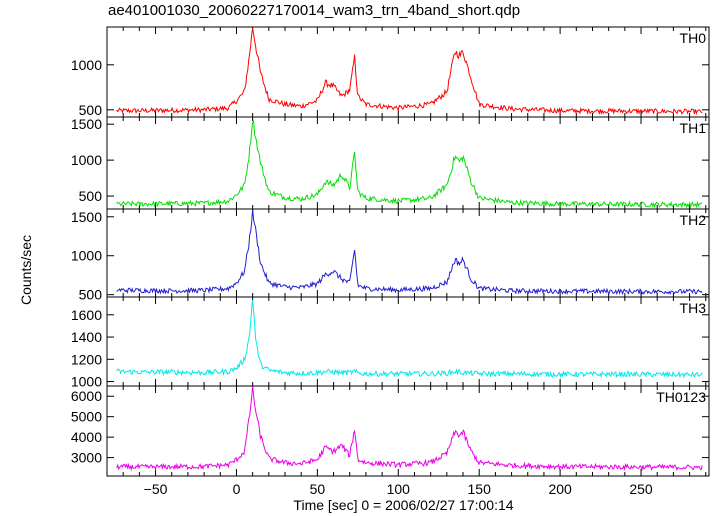  What do you see at coordinates (693, 220) in the screenshot?
I see `panel-label: TH2` at bounding box center [693, 220].